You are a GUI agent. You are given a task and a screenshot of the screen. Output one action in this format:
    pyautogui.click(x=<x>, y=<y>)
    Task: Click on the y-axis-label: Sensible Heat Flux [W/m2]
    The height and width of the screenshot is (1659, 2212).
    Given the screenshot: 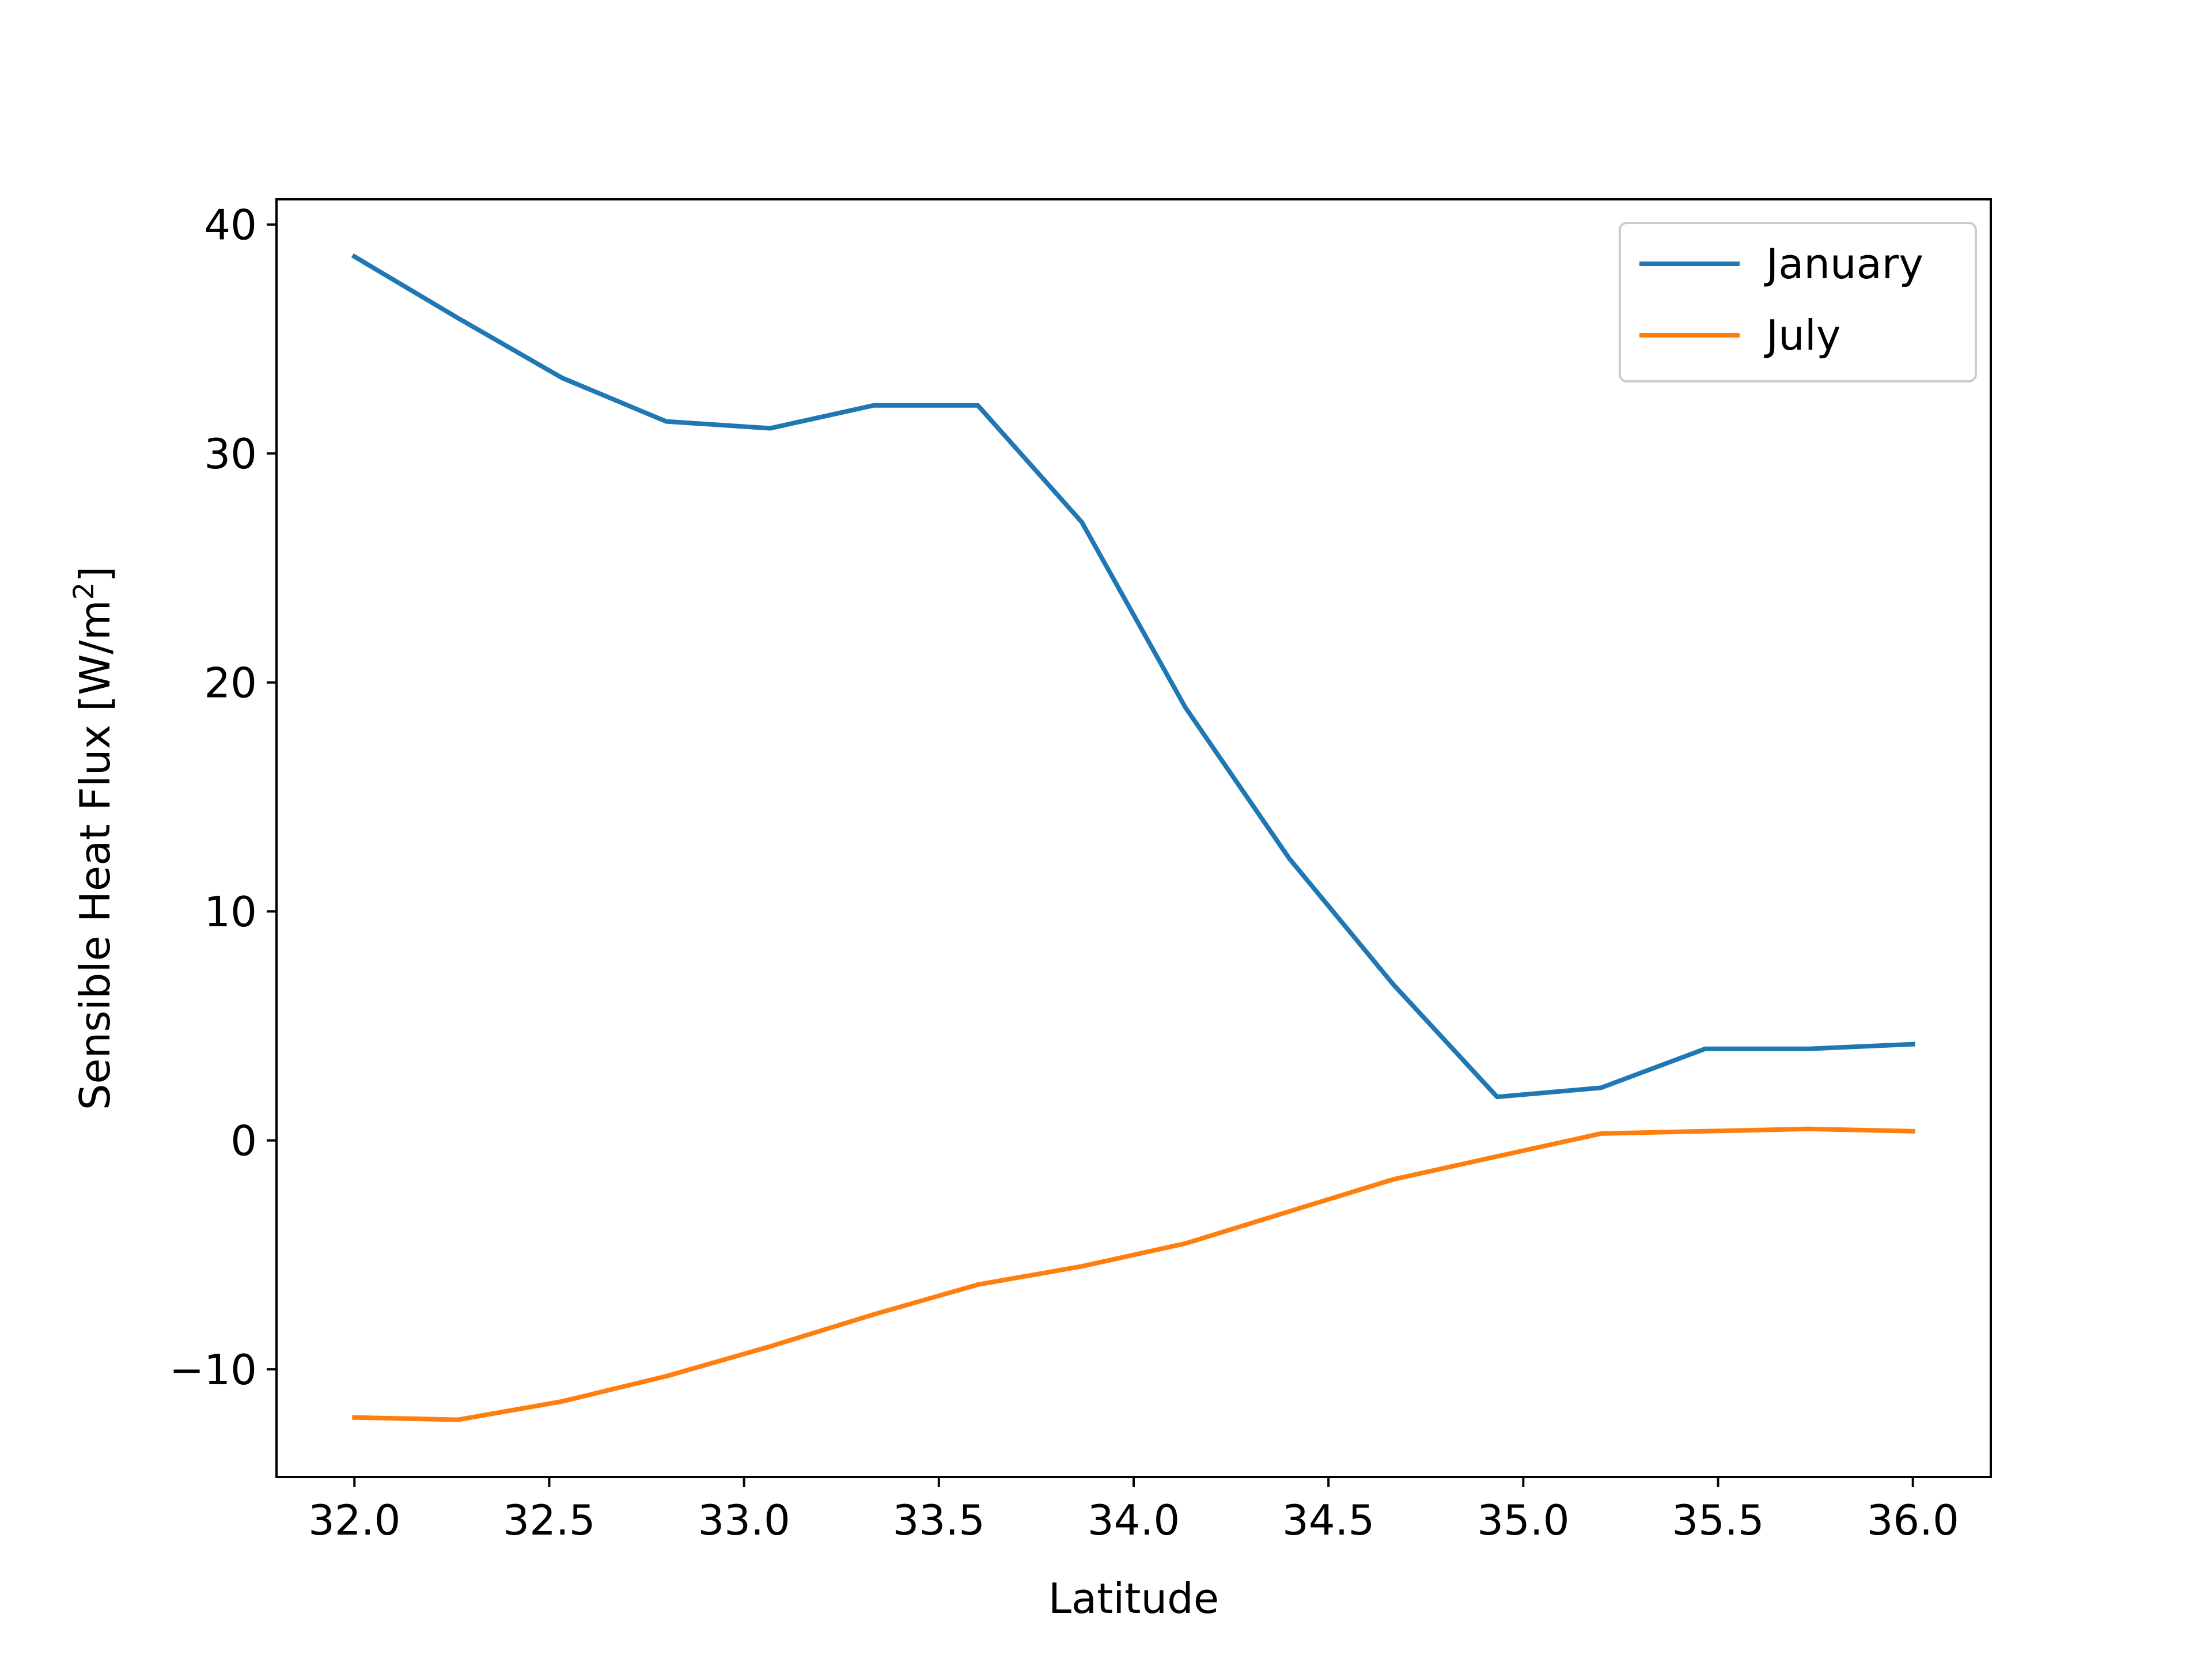 What is the action you would take?
    pyautogui.click(x=93, y=838)
    